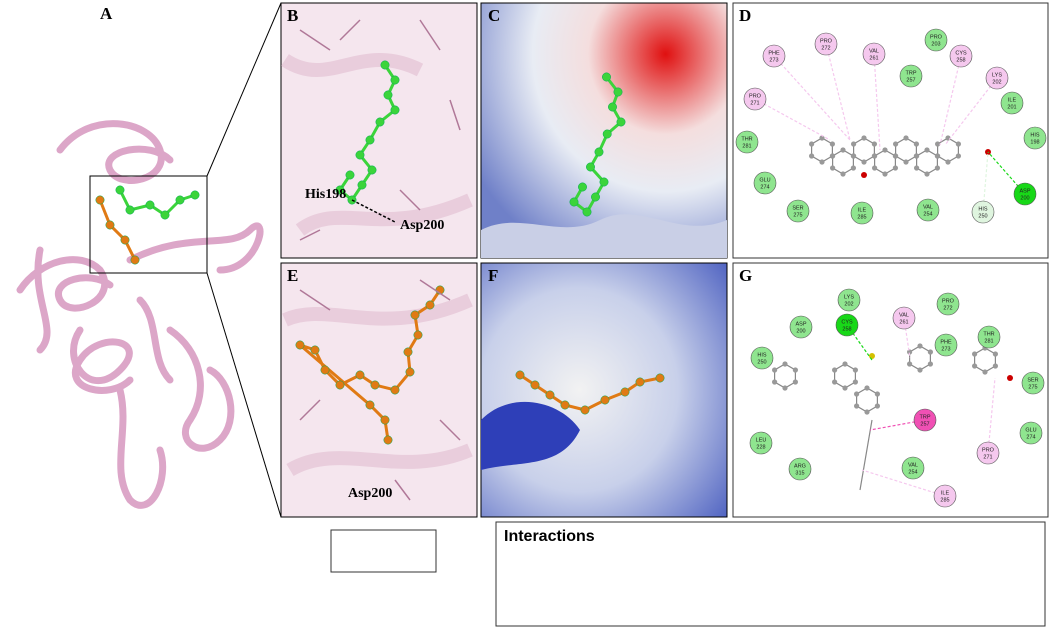 The width and height of the screenshot is (1052, 628). Describe the element at coordinates (746, 139) in the screenshot. I see `residue-name: THR` at that location.